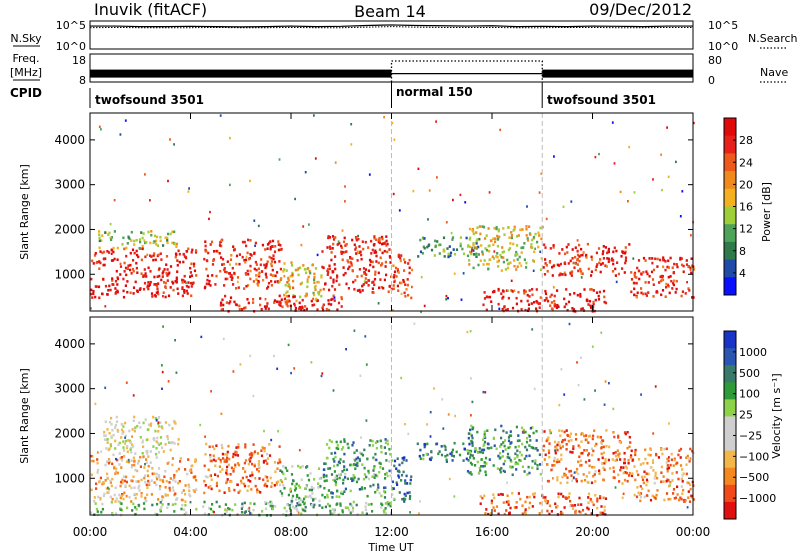 This screenshot has width=800, height=554. I want to click on y-tick-label: 1000, so click(69, 478).